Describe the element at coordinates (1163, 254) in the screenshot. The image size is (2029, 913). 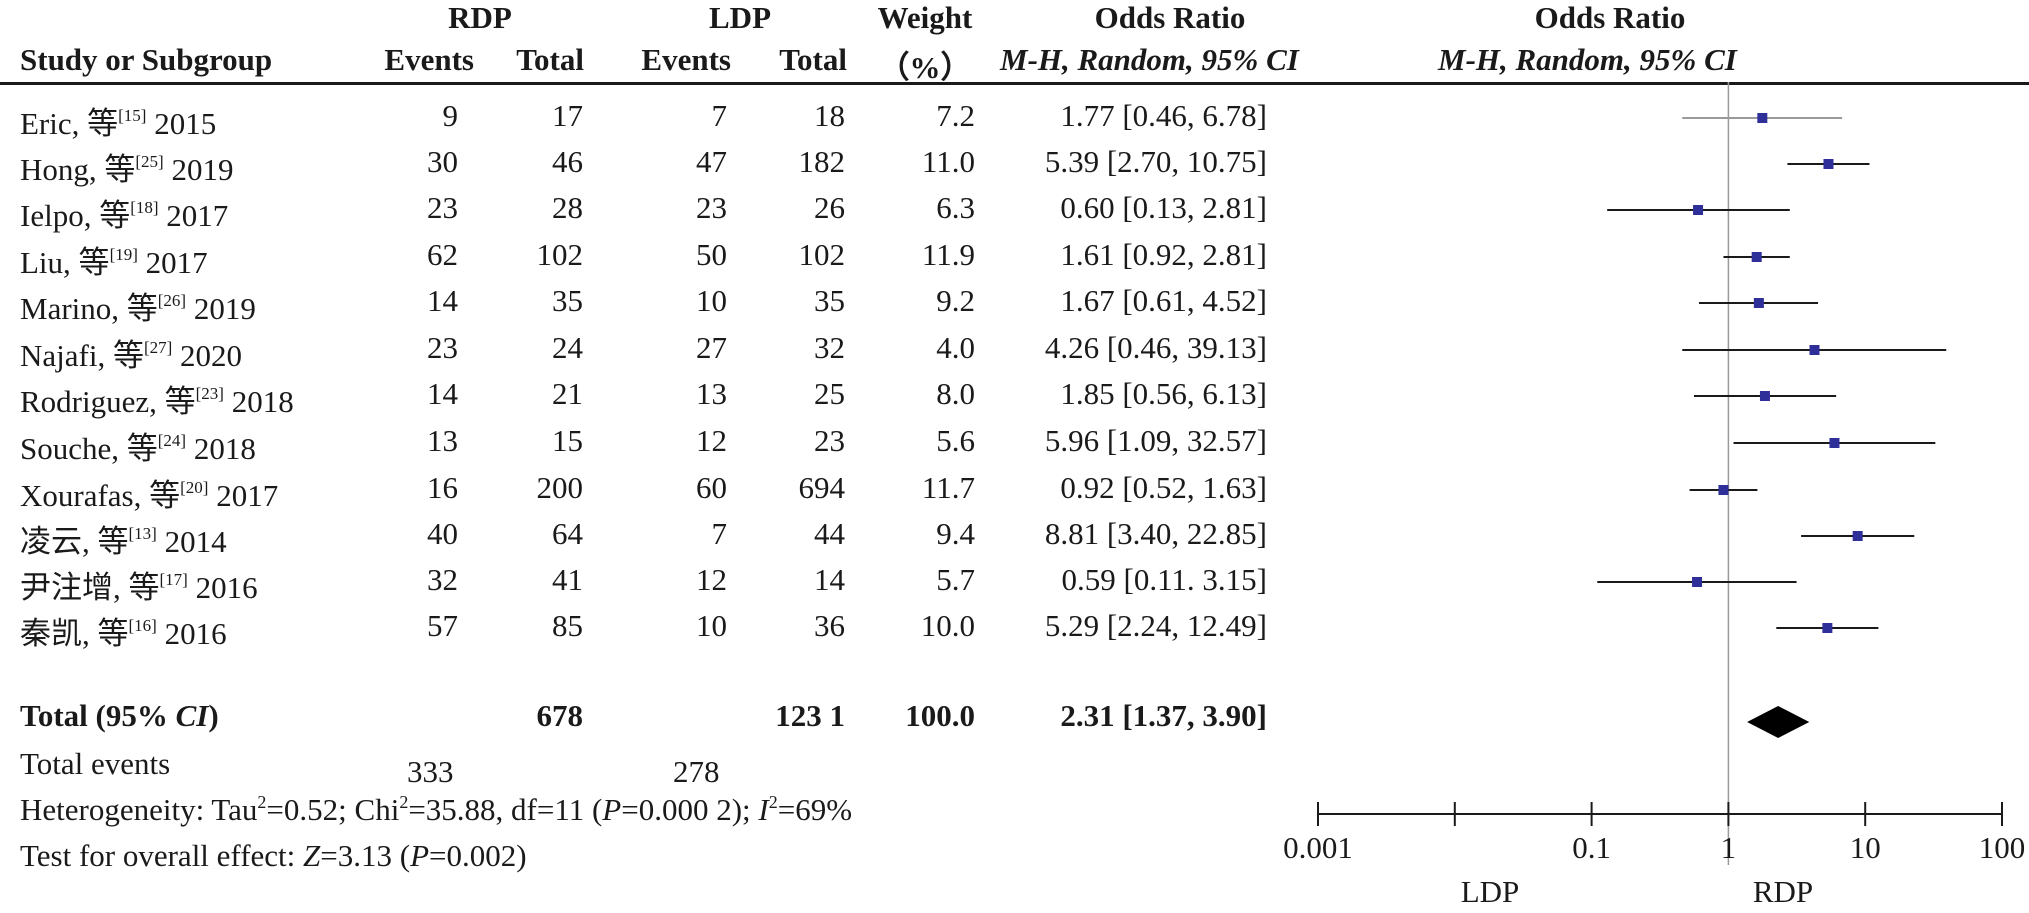
I see `odds-ratio-ci: 1.61 [0.92, 2.81]` at that location.